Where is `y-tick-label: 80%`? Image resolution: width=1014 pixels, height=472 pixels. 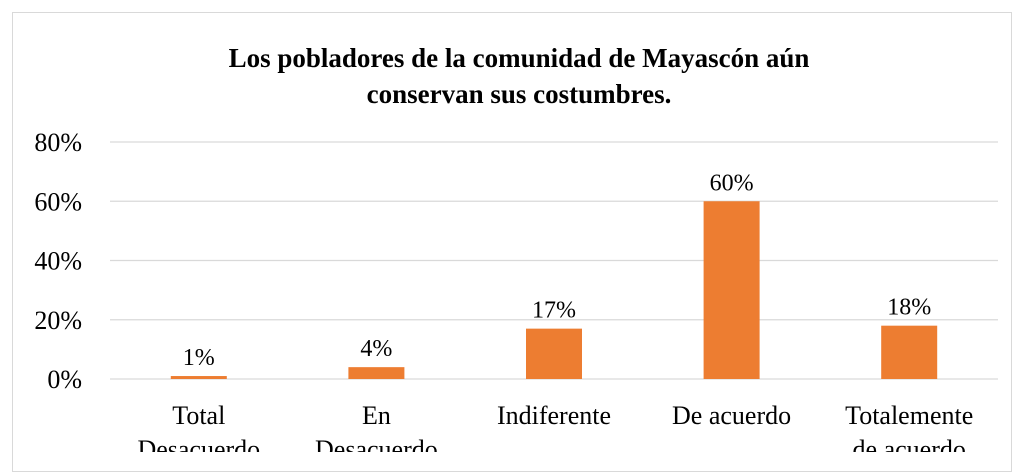 y-tick-label: 80% is located at coordinates (58, 142).